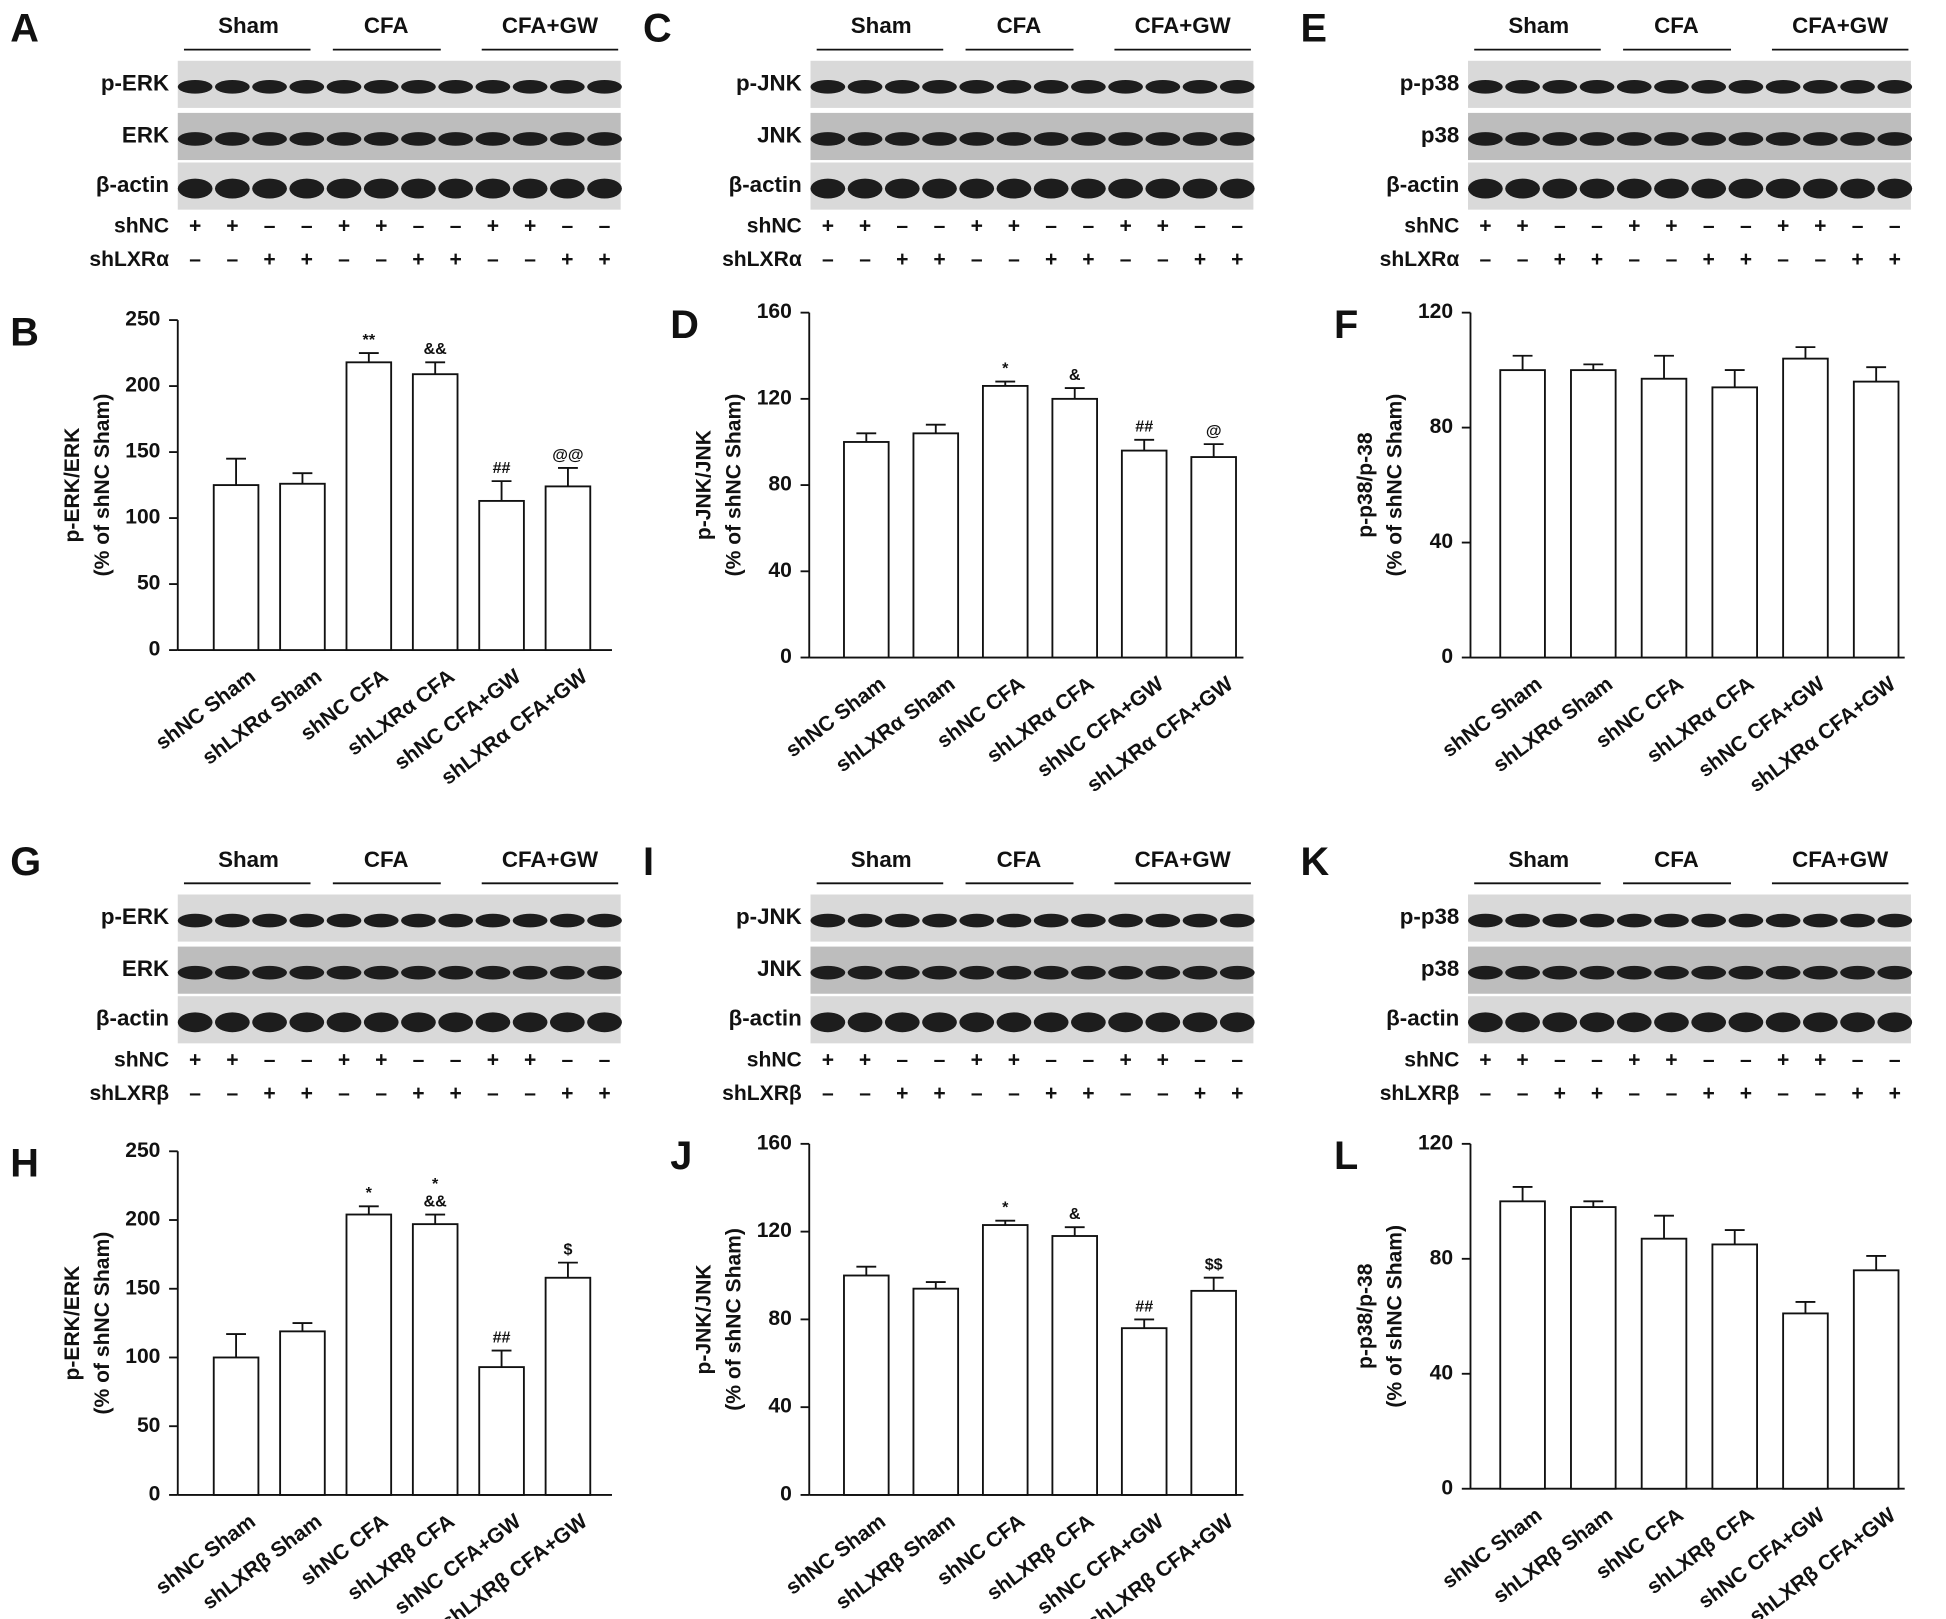 The image size is (1946, 1619). Describe the element at coordinates (1005, 1208) in the screenshot. I see `significance-mark: *` at that location.